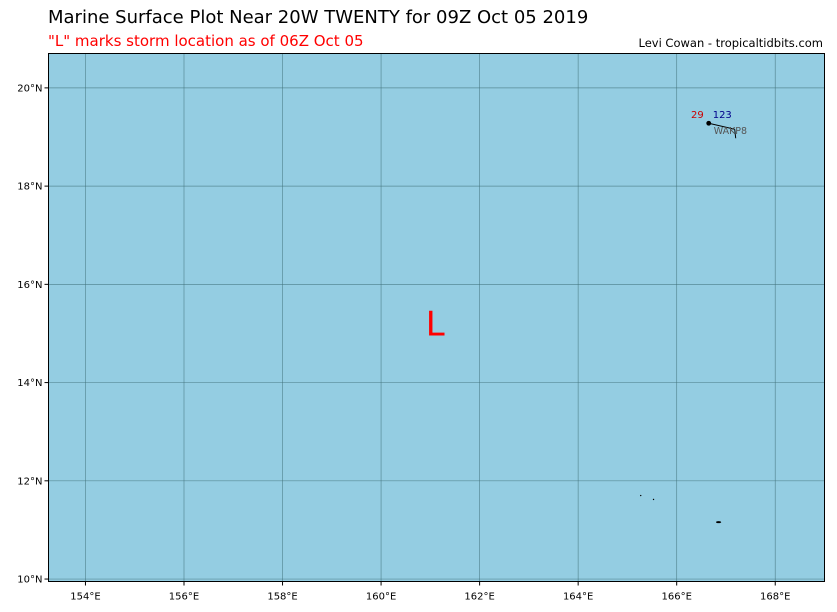  I want to click on lat-tick-label: 18°N, so click(29, 187).